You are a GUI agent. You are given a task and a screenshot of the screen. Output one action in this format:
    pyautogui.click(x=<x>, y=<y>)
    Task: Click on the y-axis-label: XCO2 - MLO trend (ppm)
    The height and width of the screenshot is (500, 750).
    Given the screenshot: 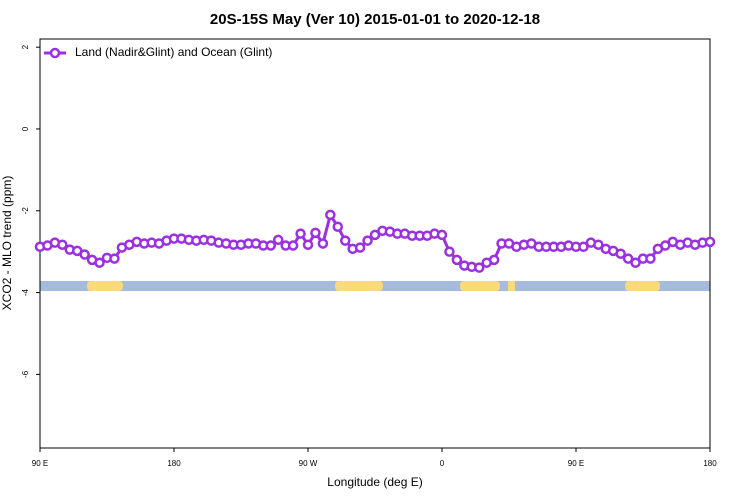 What is the action you would take?
    pyautogui.click(x=7, y=243)
    